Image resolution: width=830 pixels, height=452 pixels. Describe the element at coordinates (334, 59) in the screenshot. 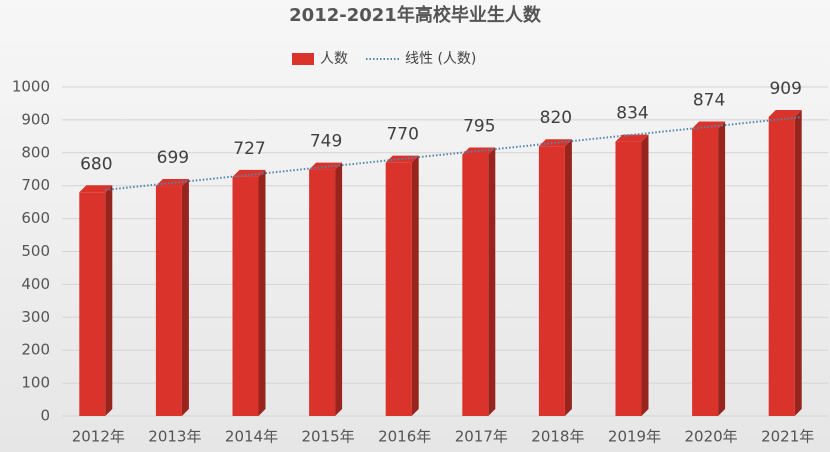

I see `legend-label: 人数` at that location.